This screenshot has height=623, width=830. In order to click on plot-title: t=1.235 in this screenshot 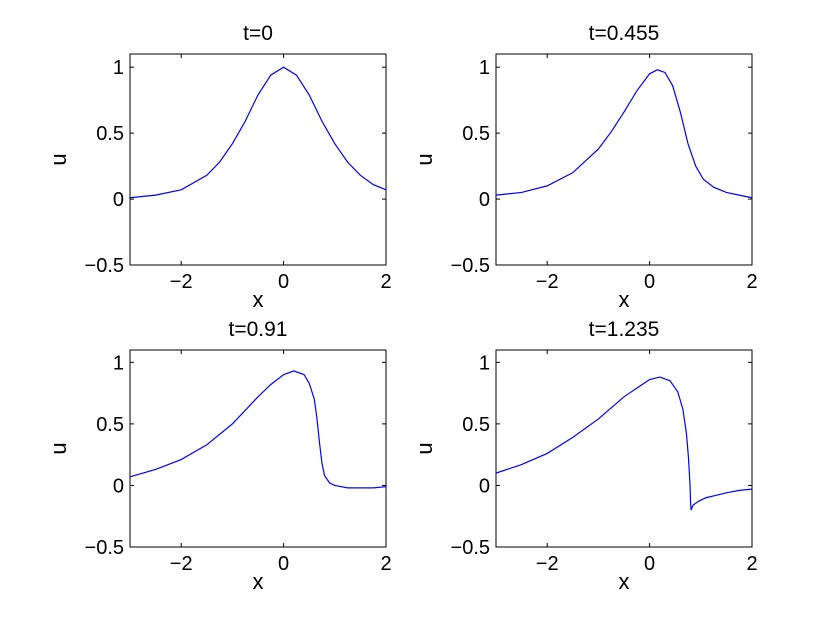, I will do `click(624, 329)`.